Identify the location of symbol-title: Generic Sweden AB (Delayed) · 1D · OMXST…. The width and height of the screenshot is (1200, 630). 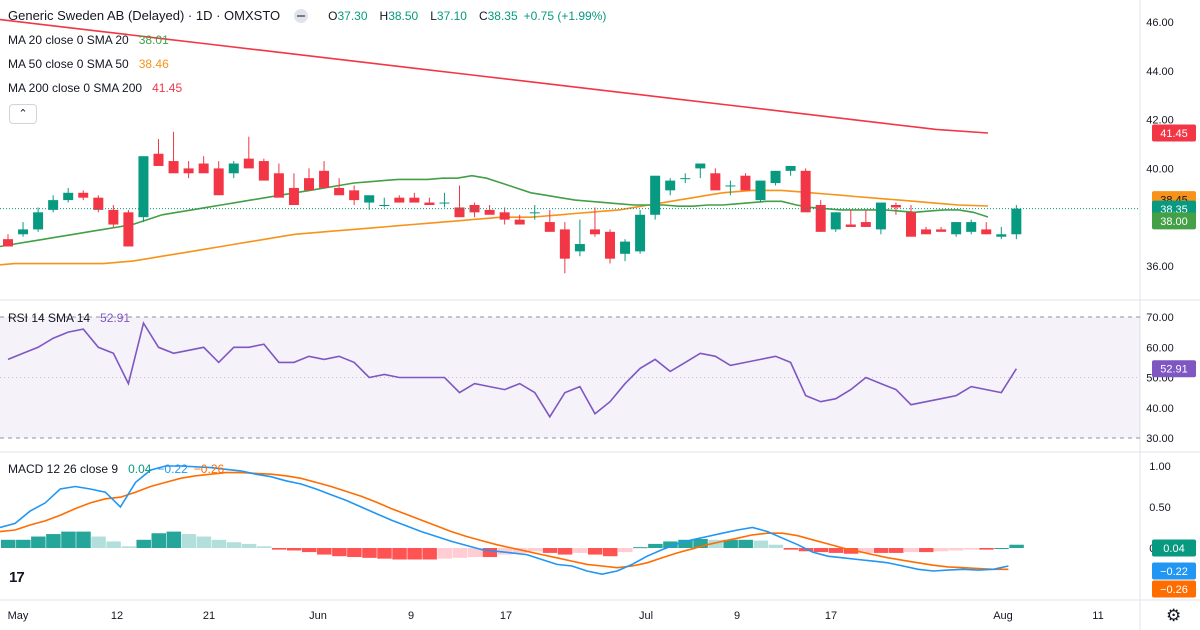
(144, 15).